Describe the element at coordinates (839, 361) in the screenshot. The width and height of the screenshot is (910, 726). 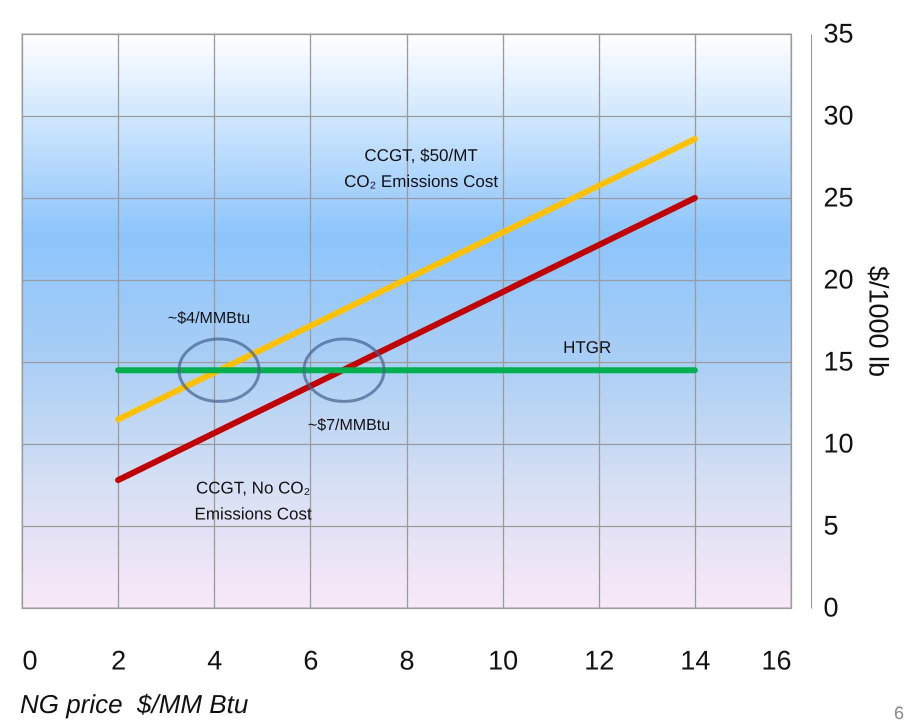
I see `y-tick-label: 15` at that location.